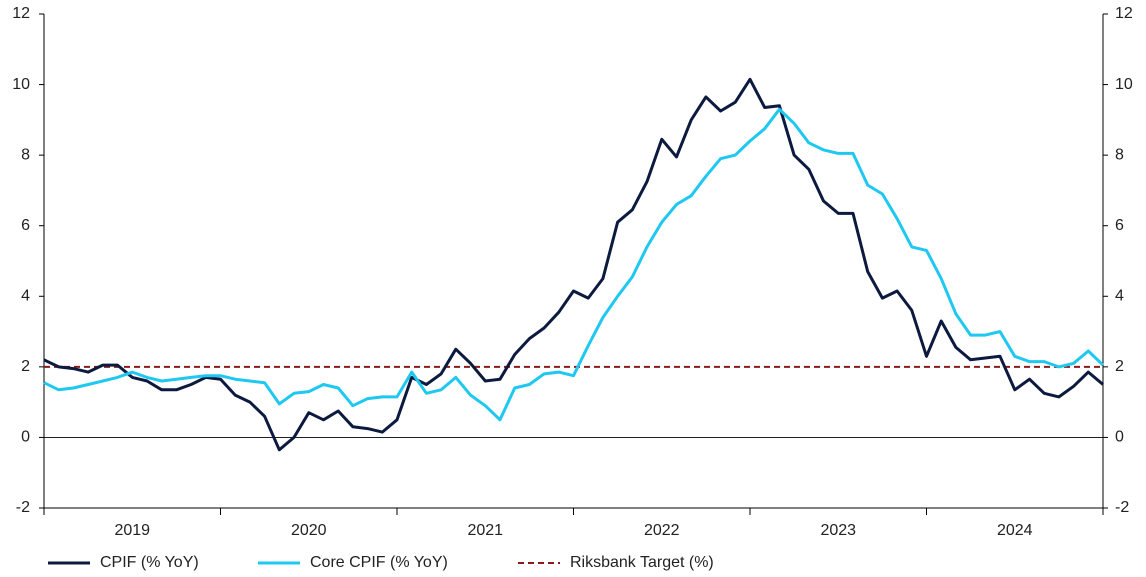 The width and height of the screenshot is (1146, 577). Describe the element at coordinates (23, 507) in the screenshot. I see `y-tick-label: -2` at that location.